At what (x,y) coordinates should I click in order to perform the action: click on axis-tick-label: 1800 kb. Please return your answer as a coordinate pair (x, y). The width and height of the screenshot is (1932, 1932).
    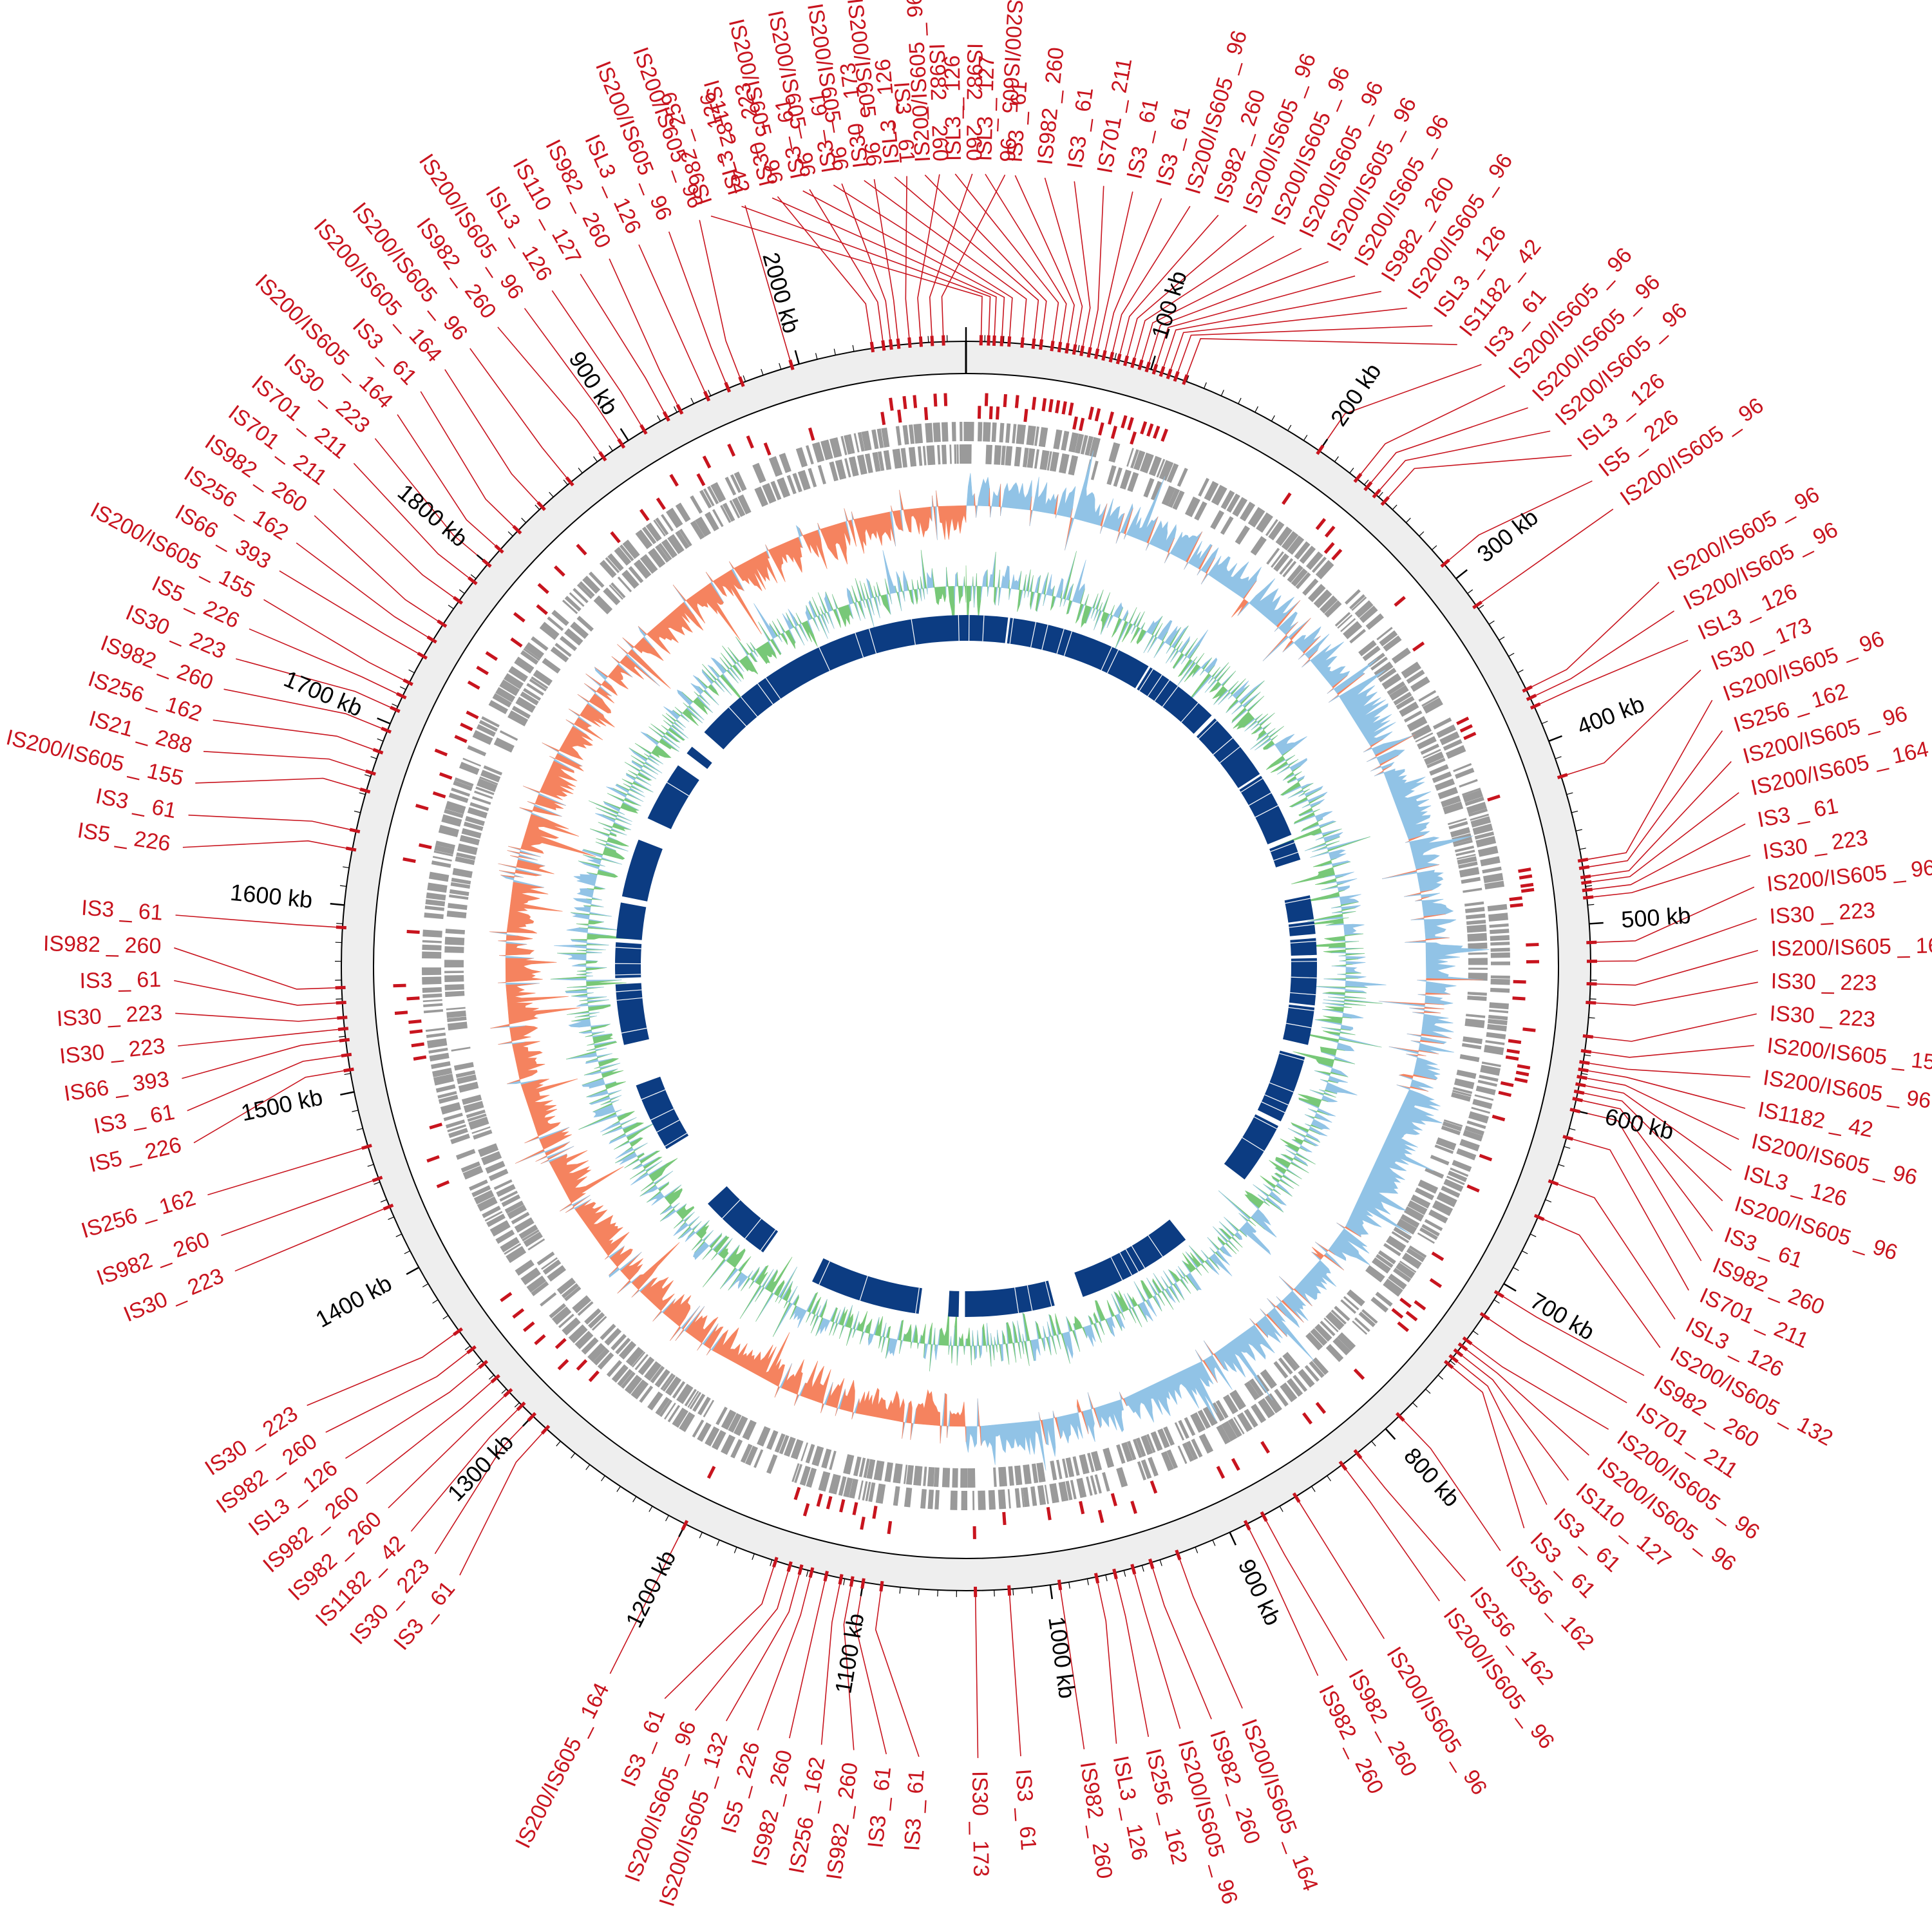
    Looking at the image, I should click on (433, 515).